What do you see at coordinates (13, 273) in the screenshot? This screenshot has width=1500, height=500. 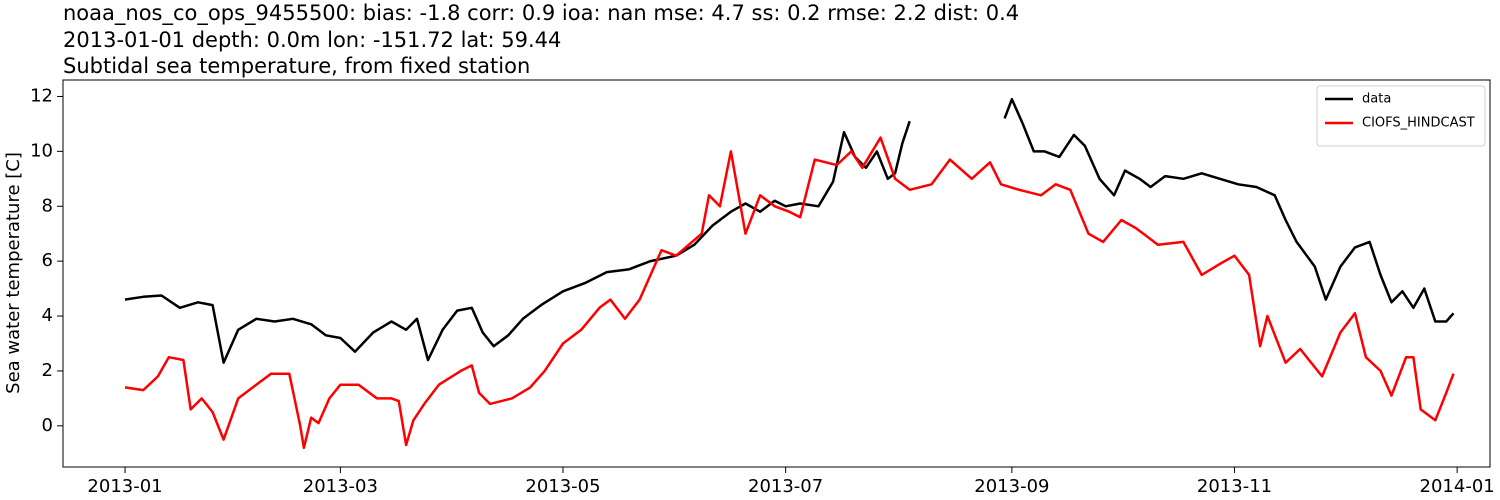 I see `y-axis-label: Sea water temperature [C]` at bounding box center [13, 273].